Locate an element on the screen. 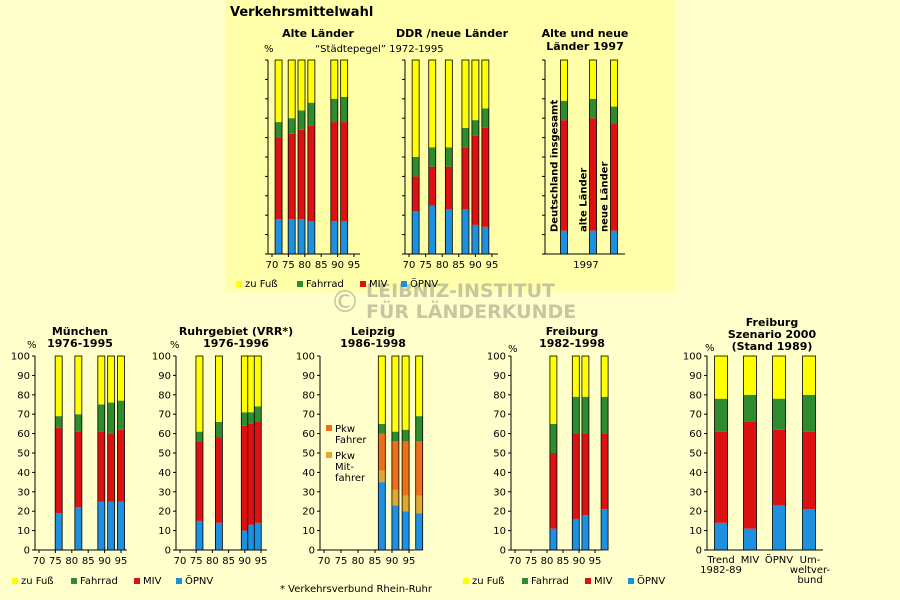 Image resolution: width=900 pixels, height=600 pixels. title-ruhr-2: 1976-1996 is located at coordinates (236, 343).